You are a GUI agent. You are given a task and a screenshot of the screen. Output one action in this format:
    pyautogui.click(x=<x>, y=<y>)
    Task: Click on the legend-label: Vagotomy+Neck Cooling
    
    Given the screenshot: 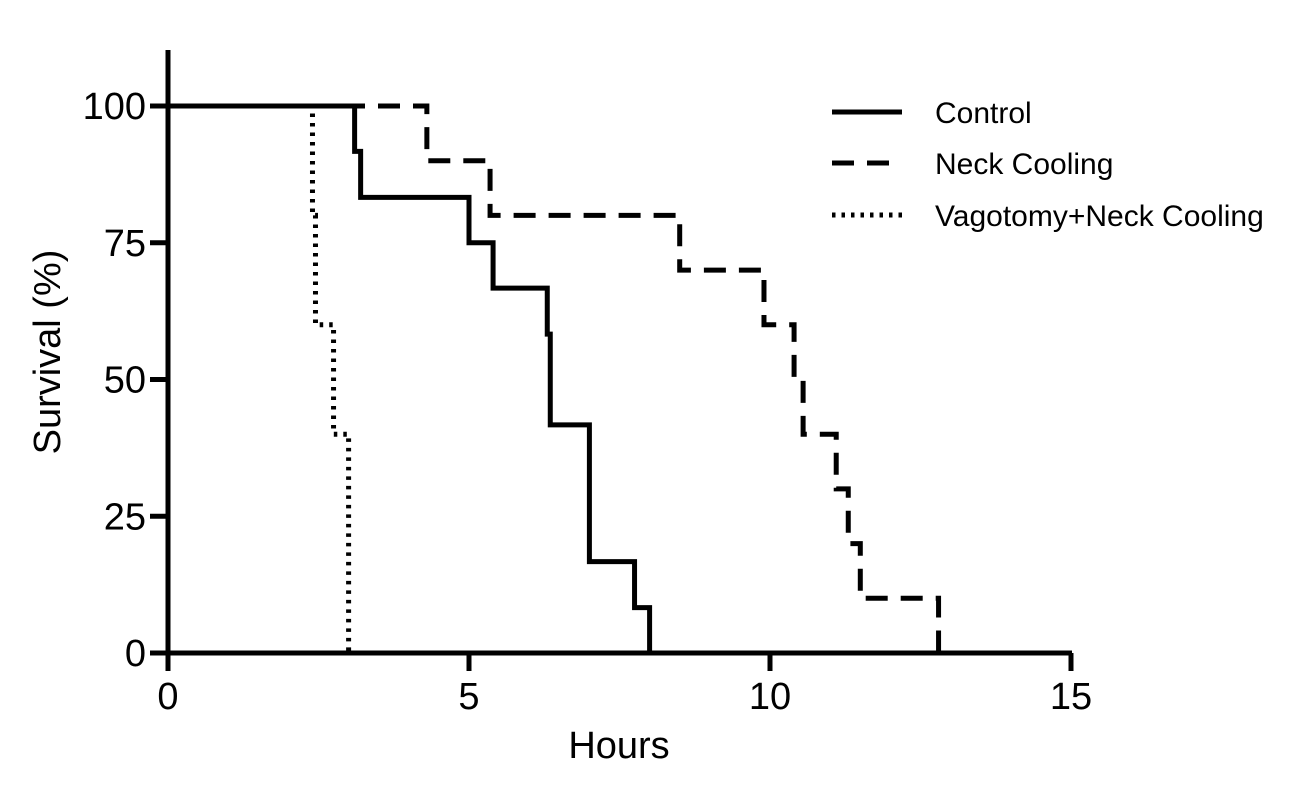 What is the action you would take?
    pyautogui.click(x=1099, y=216)
    